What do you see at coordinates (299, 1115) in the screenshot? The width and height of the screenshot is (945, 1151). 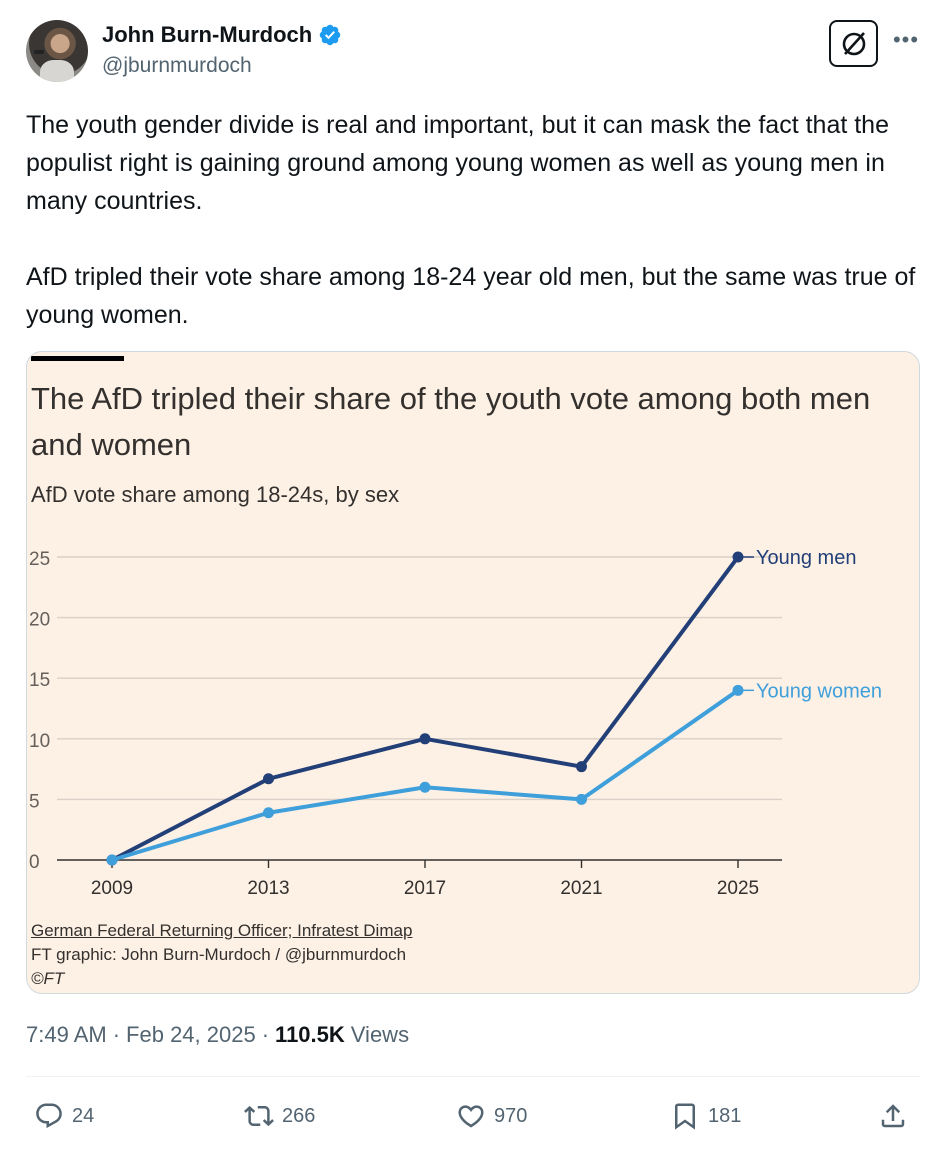 I see `repost-count: 266` at bounding box center [299, 1115].